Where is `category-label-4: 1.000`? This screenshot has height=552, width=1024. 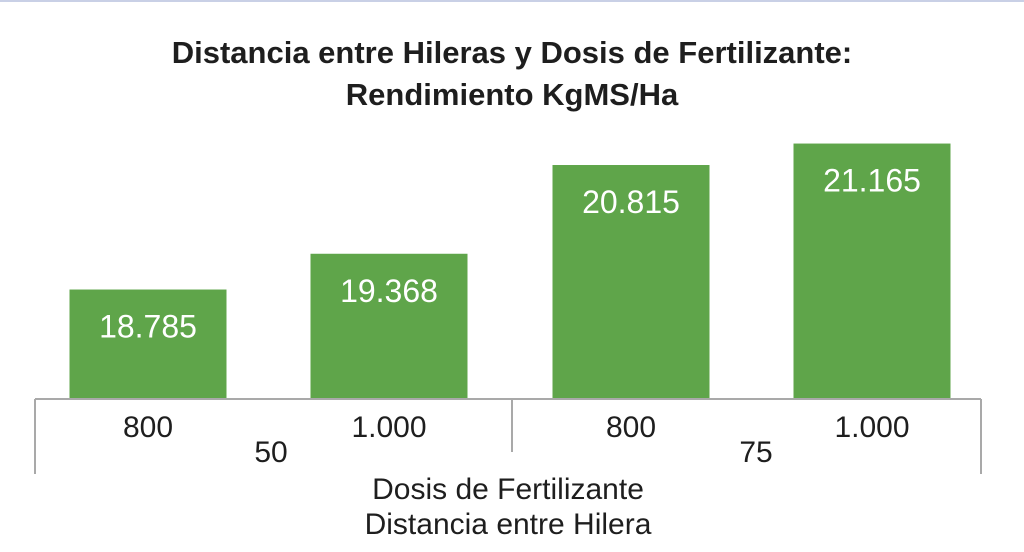 category-label-4: 1.000 is located at coordinates (871, 427).